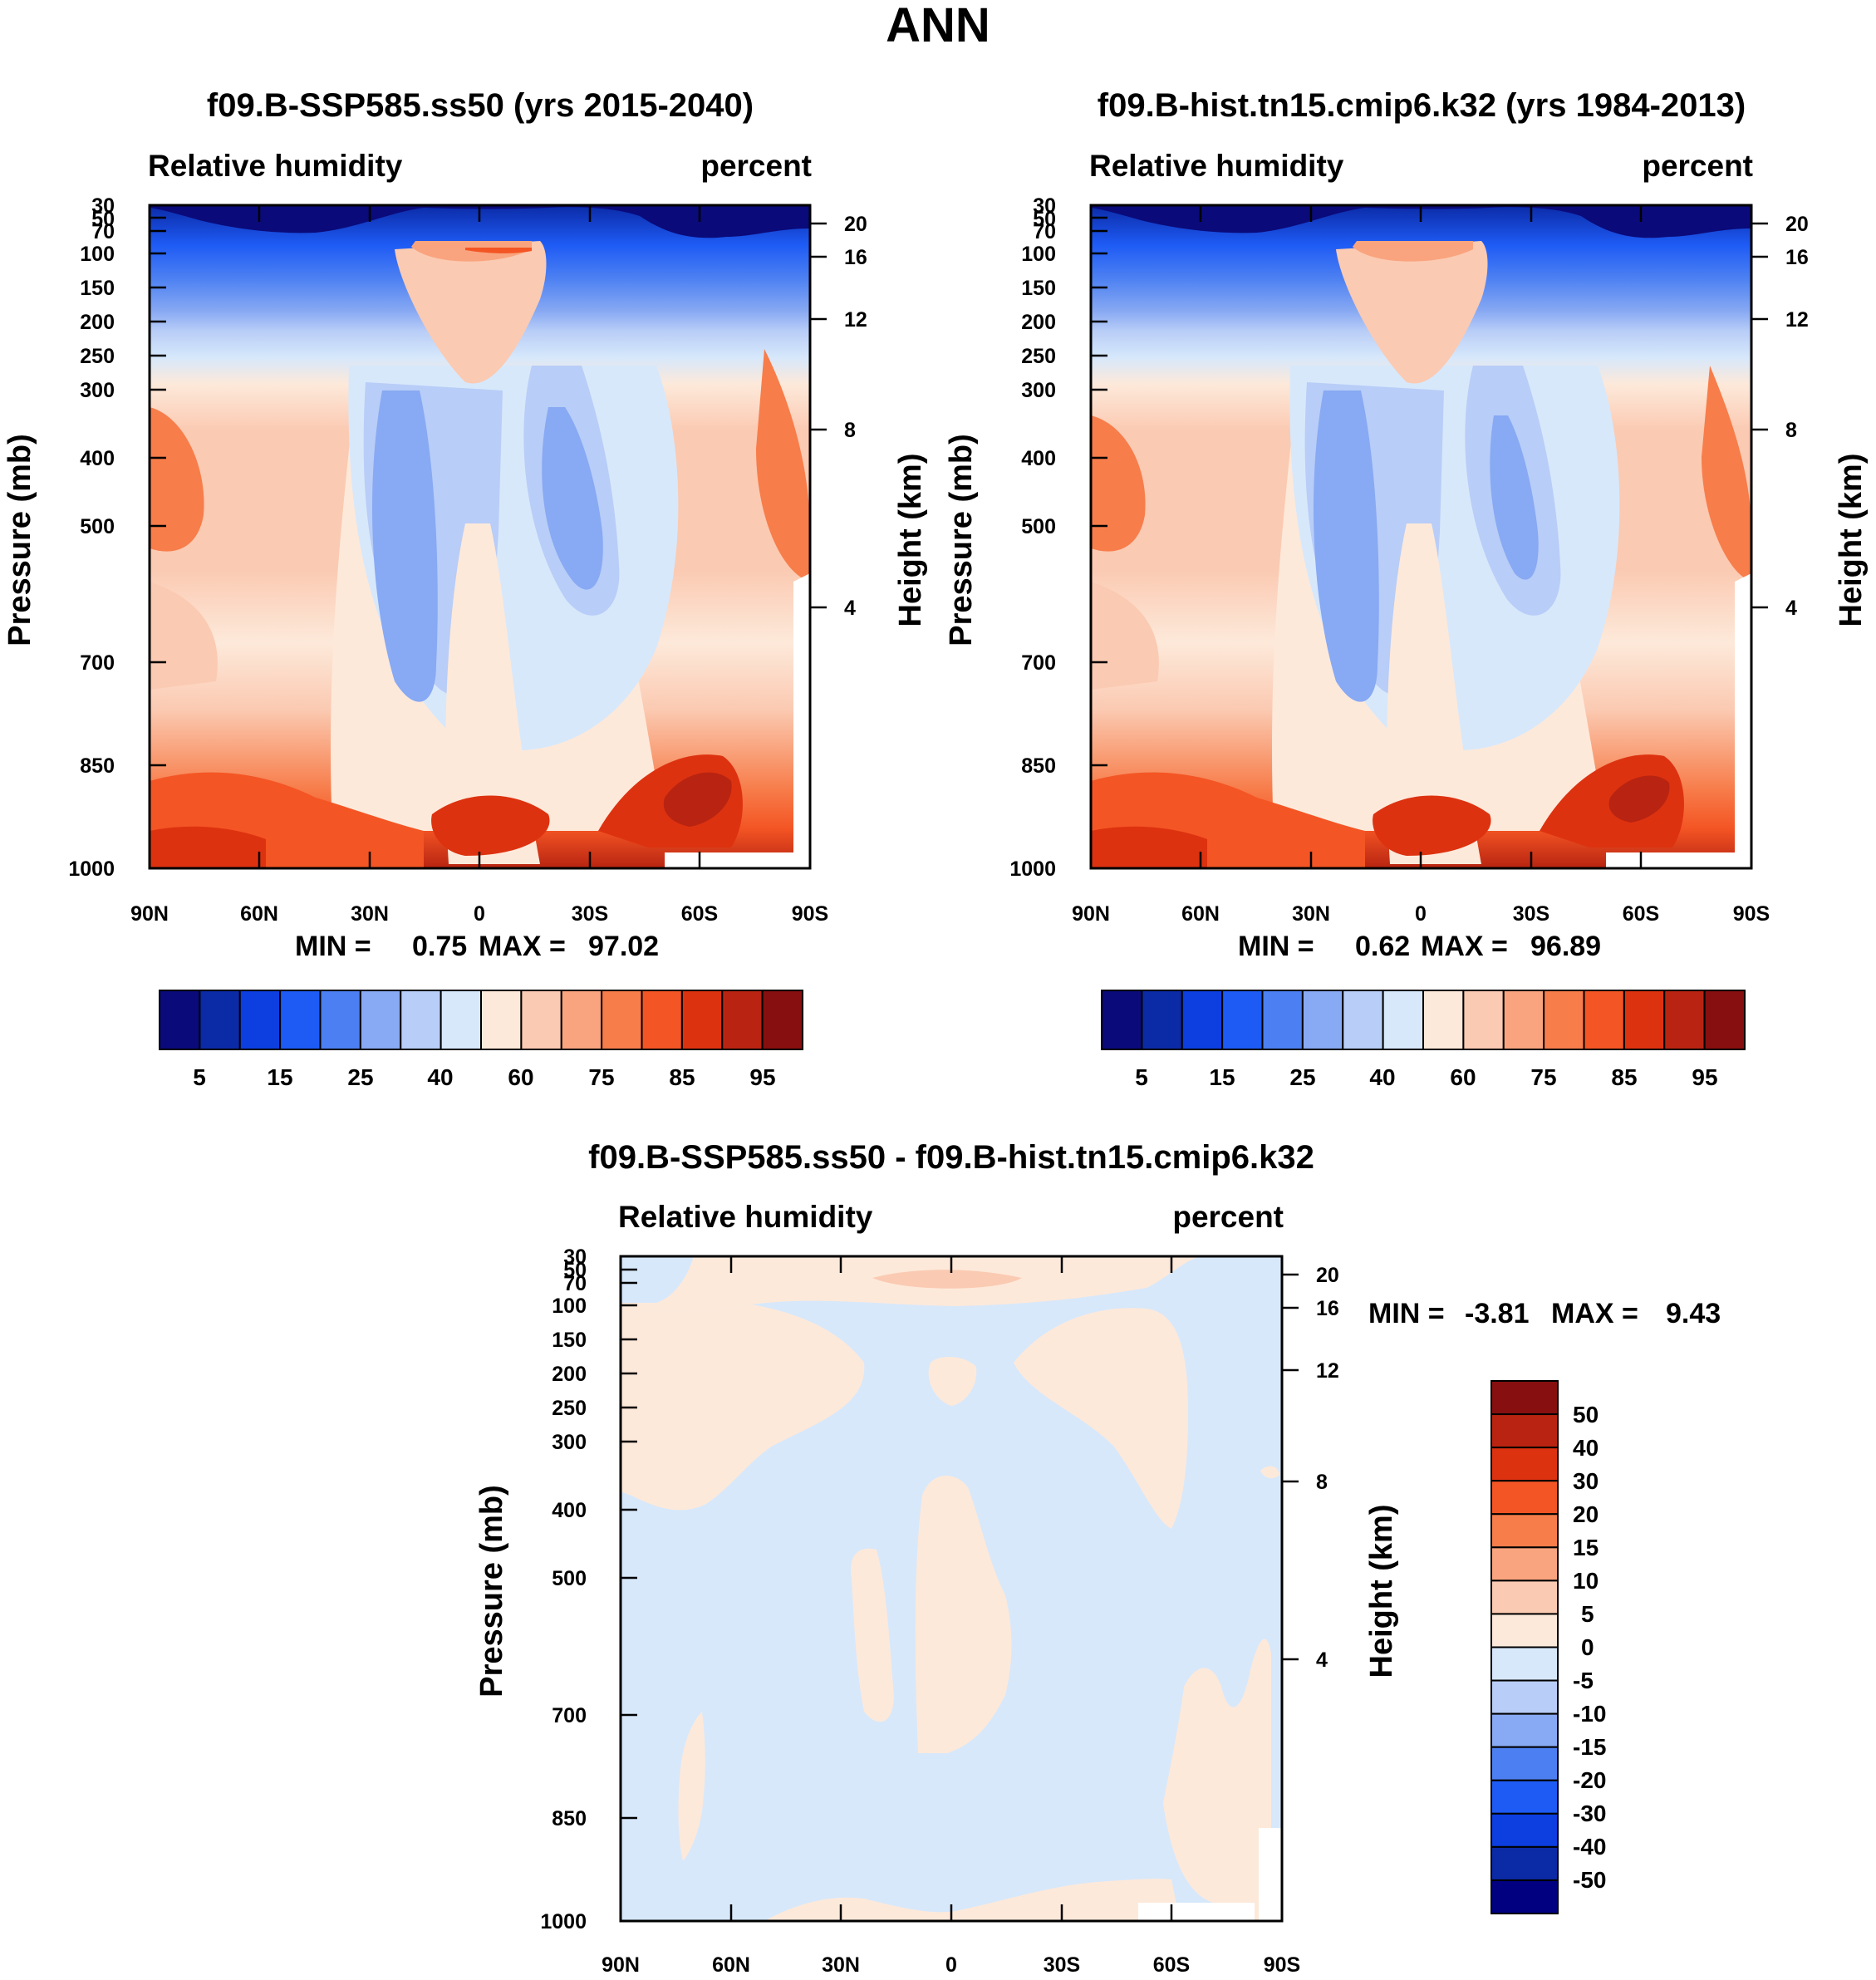  Describe the element at coordinates (1327, 1308) in the screenshot. I see `height-tick-label: 16` at that location.